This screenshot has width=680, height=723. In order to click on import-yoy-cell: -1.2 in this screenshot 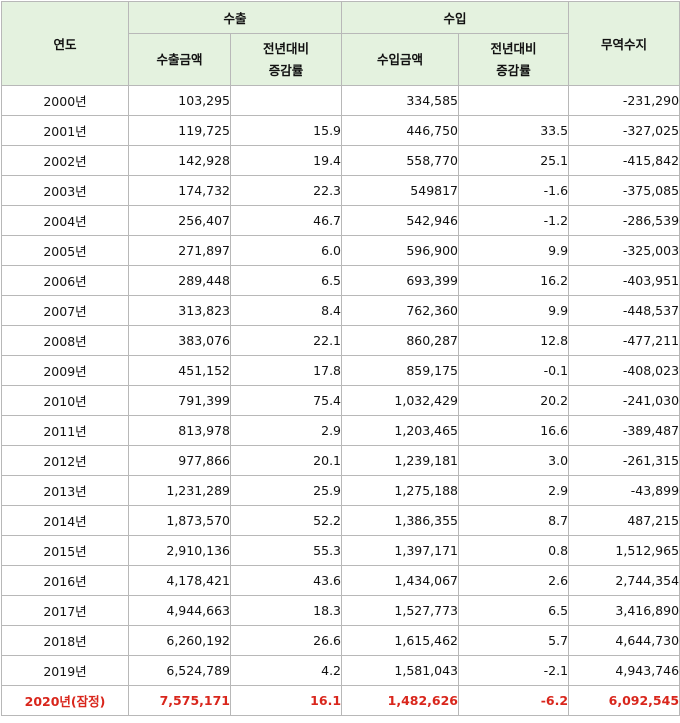, I will do `click(514, 220)`.